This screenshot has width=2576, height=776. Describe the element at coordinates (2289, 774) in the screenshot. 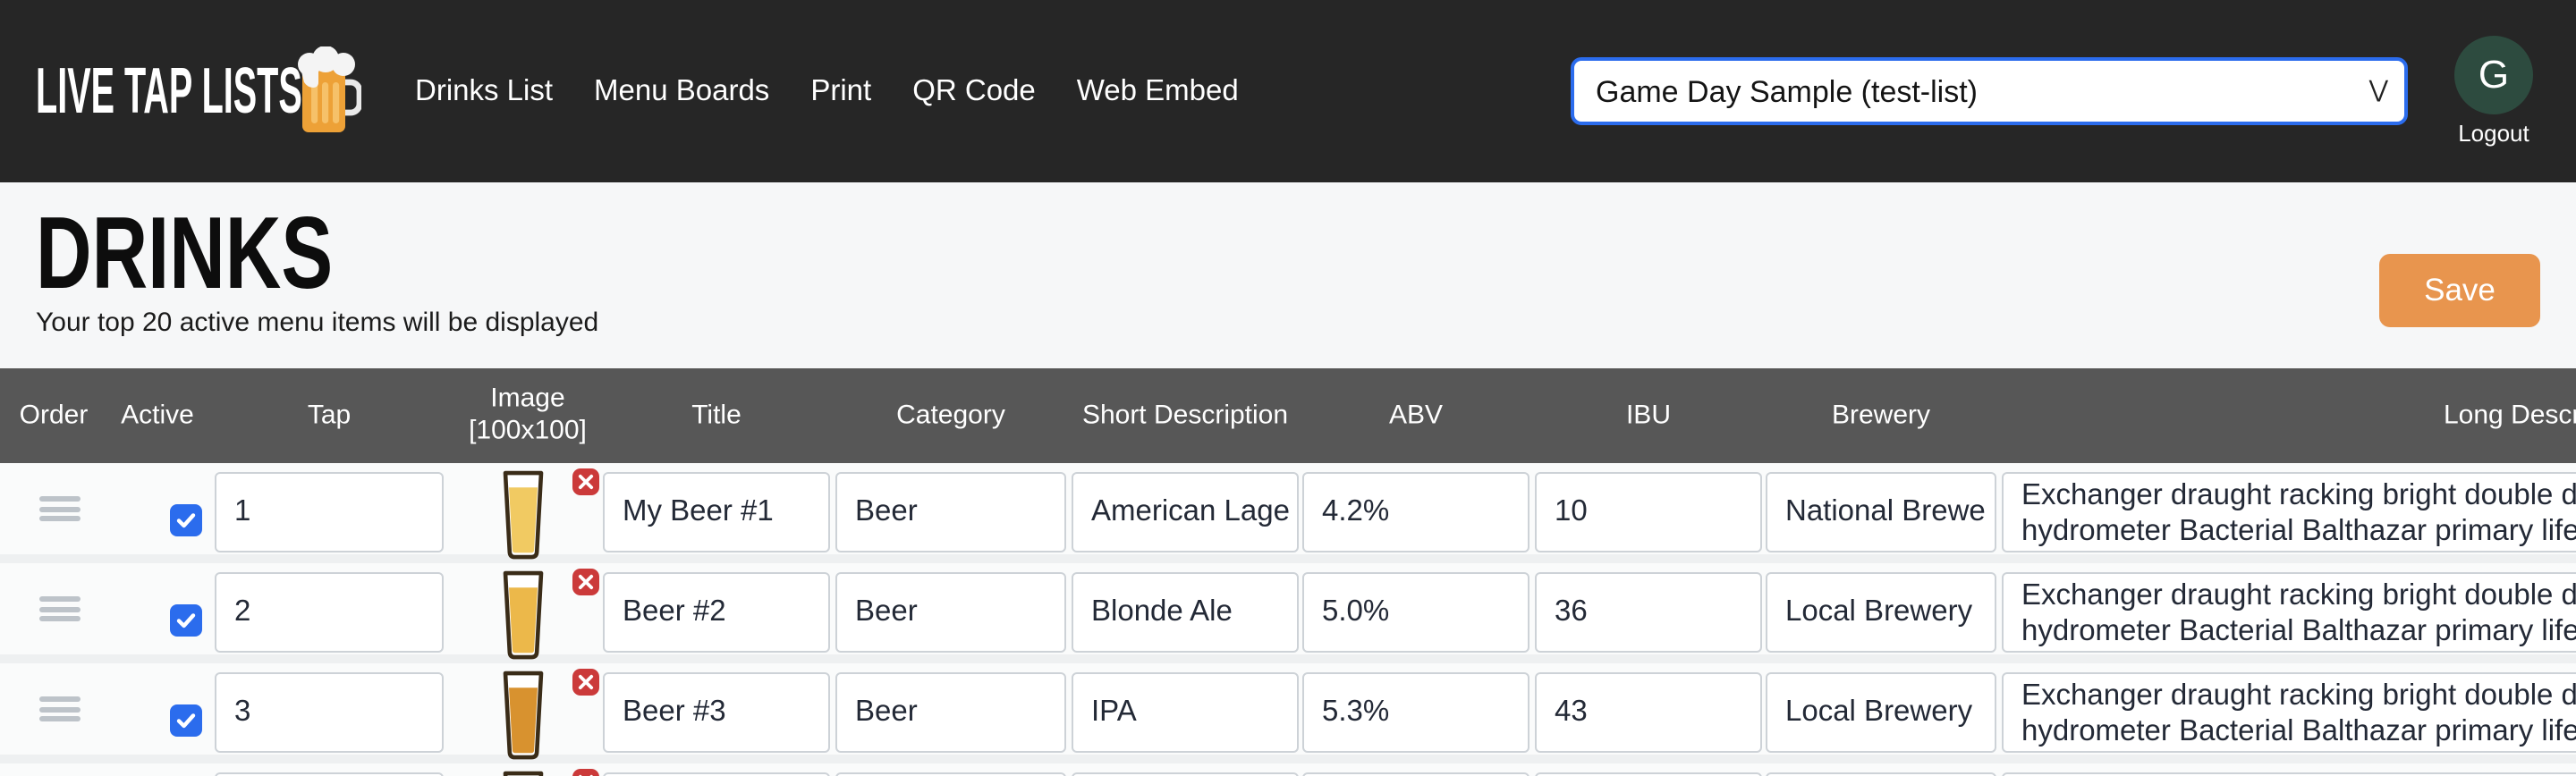

I see `long-description-textarea` at that location.